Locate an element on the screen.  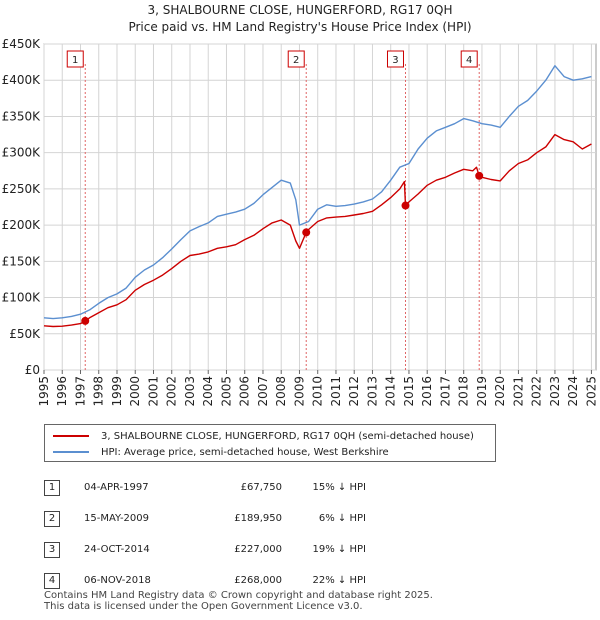
y-tick-label: £400K is located at coordinates (22, 80).